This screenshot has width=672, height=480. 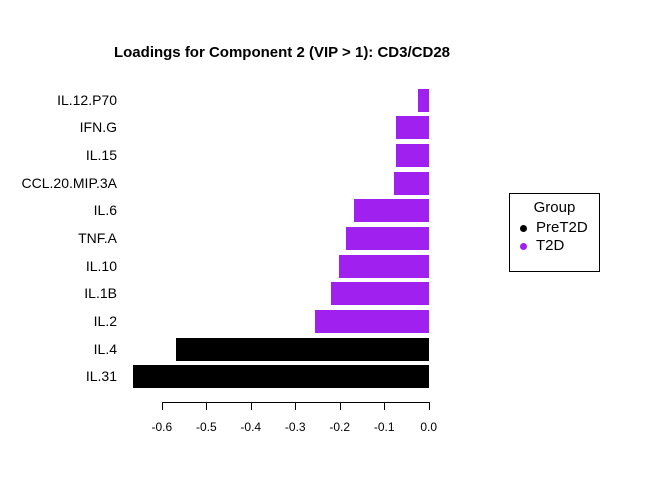 I want to click on x-axis-line, so click(x=295, y=402).